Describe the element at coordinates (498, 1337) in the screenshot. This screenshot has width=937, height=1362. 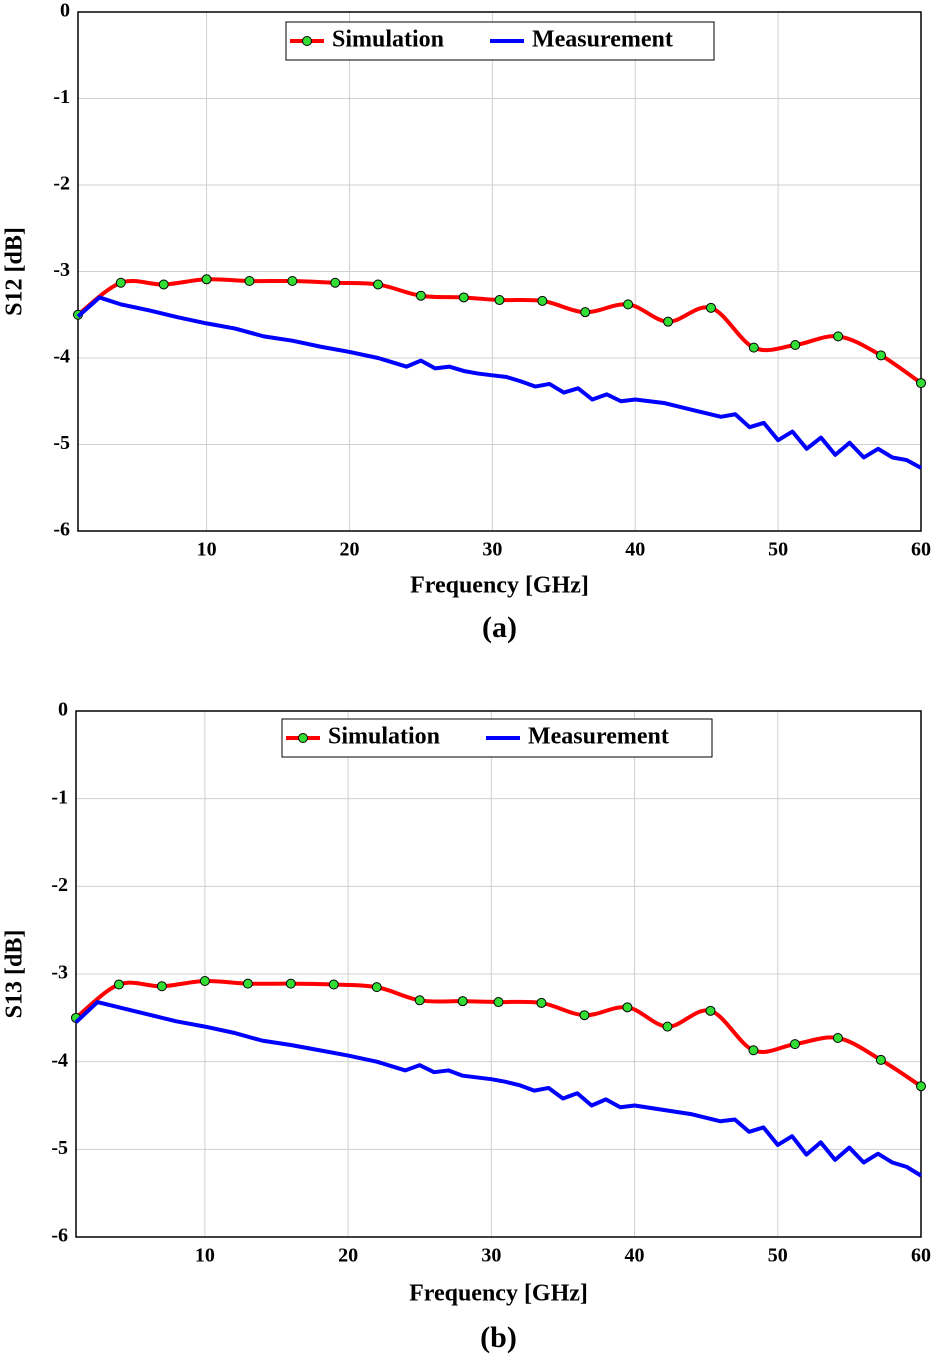
I see `caption: (b)` at that location.